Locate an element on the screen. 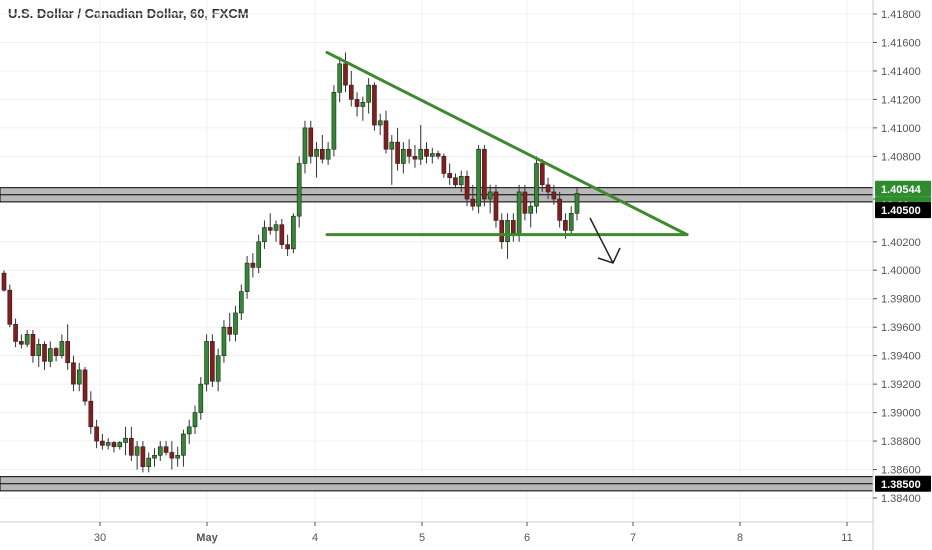 Image resolution: width=932 pixels, height=550 pixels. current-price-label-bg is located at coordinates (903, 188).